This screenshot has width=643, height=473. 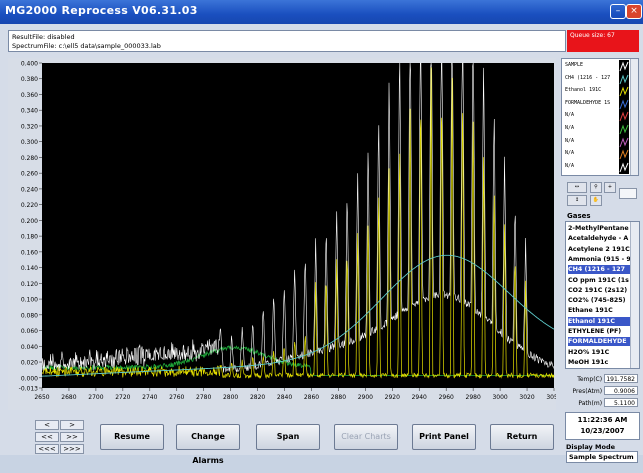 I want to click on y-tick-label: 0.400, so click(x=29, y=64).